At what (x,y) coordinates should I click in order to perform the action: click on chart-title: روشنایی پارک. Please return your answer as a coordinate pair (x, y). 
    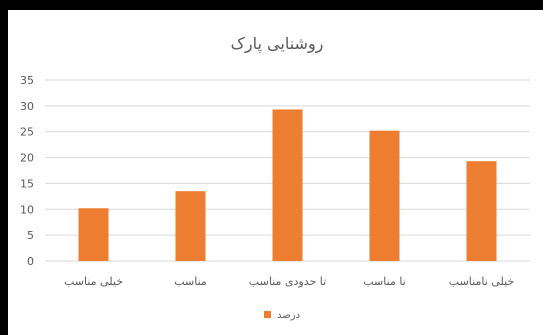
    Looking at the image, I should click on (277, 44).